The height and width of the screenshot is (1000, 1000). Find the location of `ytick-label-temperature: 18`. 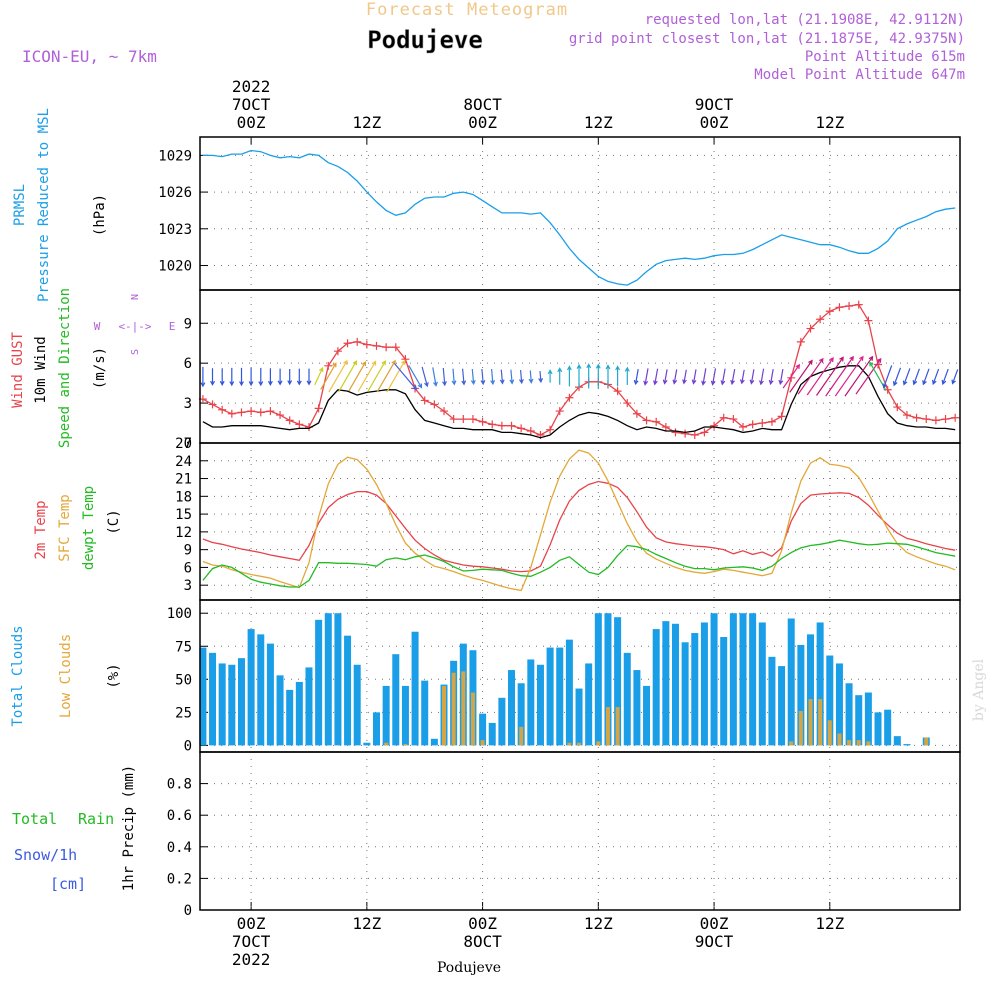

ytick-label-temperature: 18 is located at coordinates (183, 497).